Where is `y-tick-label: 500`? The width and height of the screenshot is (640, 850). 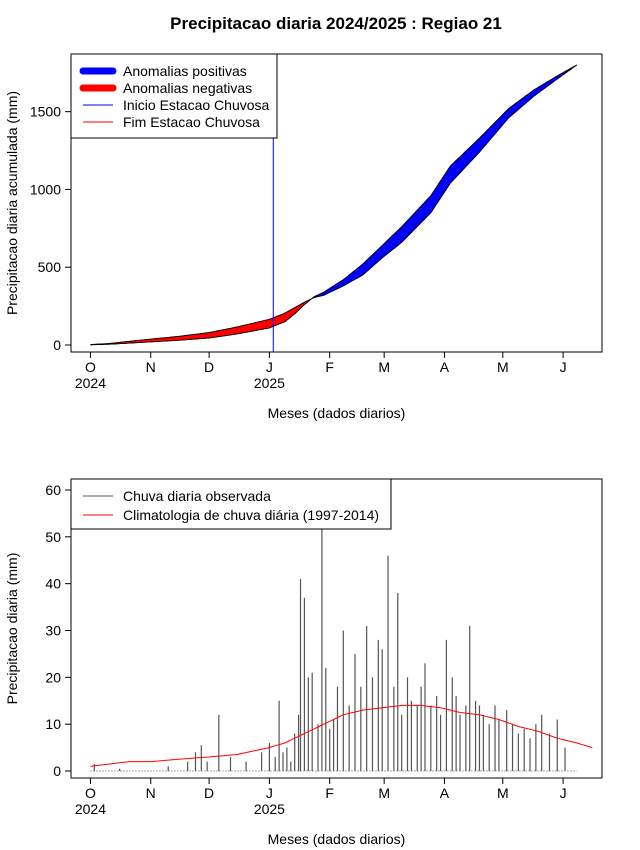
y-tick-label: 500 is located at coordinates (50, 267).